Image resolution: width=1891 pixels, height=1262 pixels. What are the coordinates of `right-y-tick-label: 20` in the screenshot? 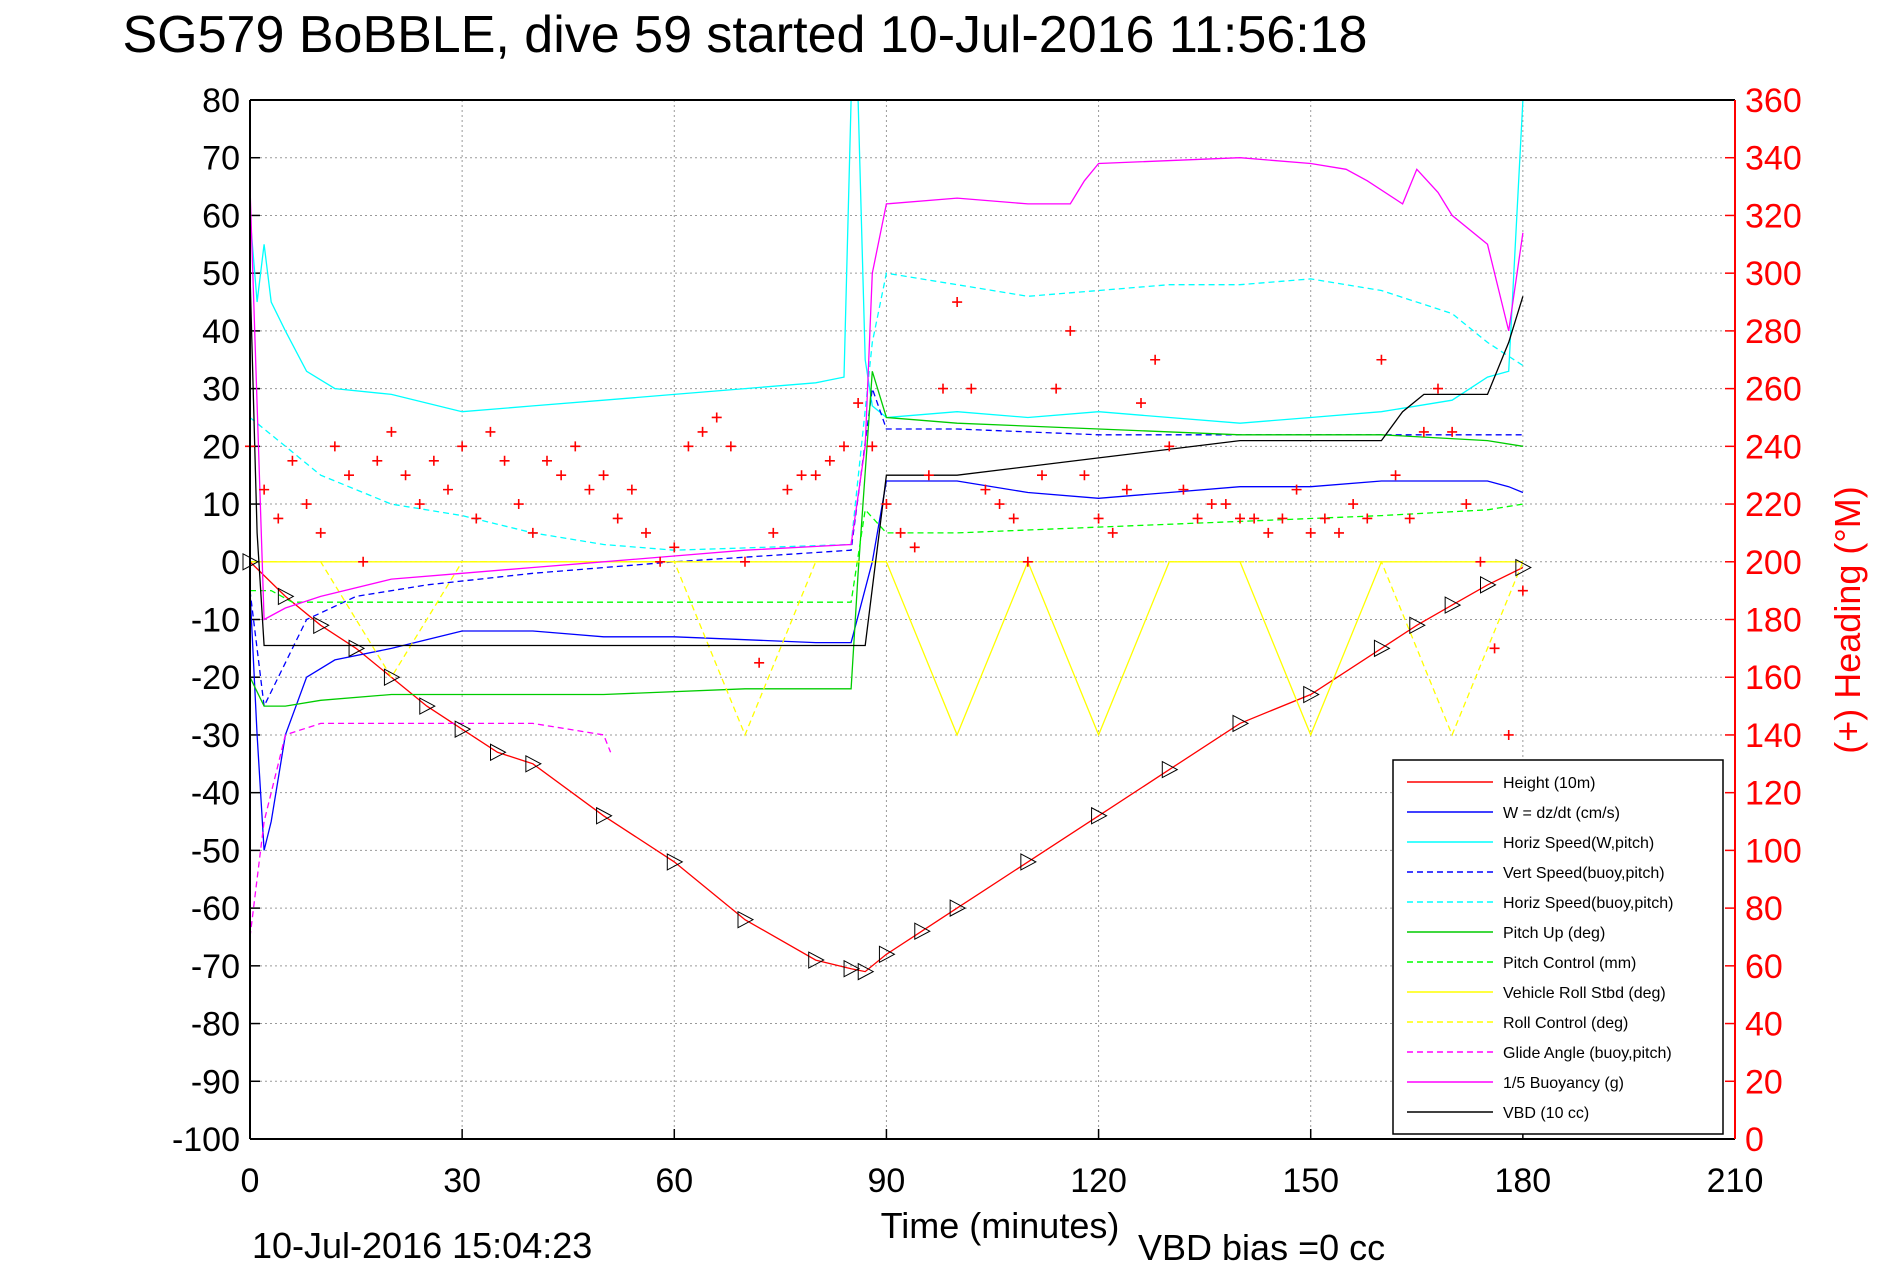 It's located at (1764, 1082).